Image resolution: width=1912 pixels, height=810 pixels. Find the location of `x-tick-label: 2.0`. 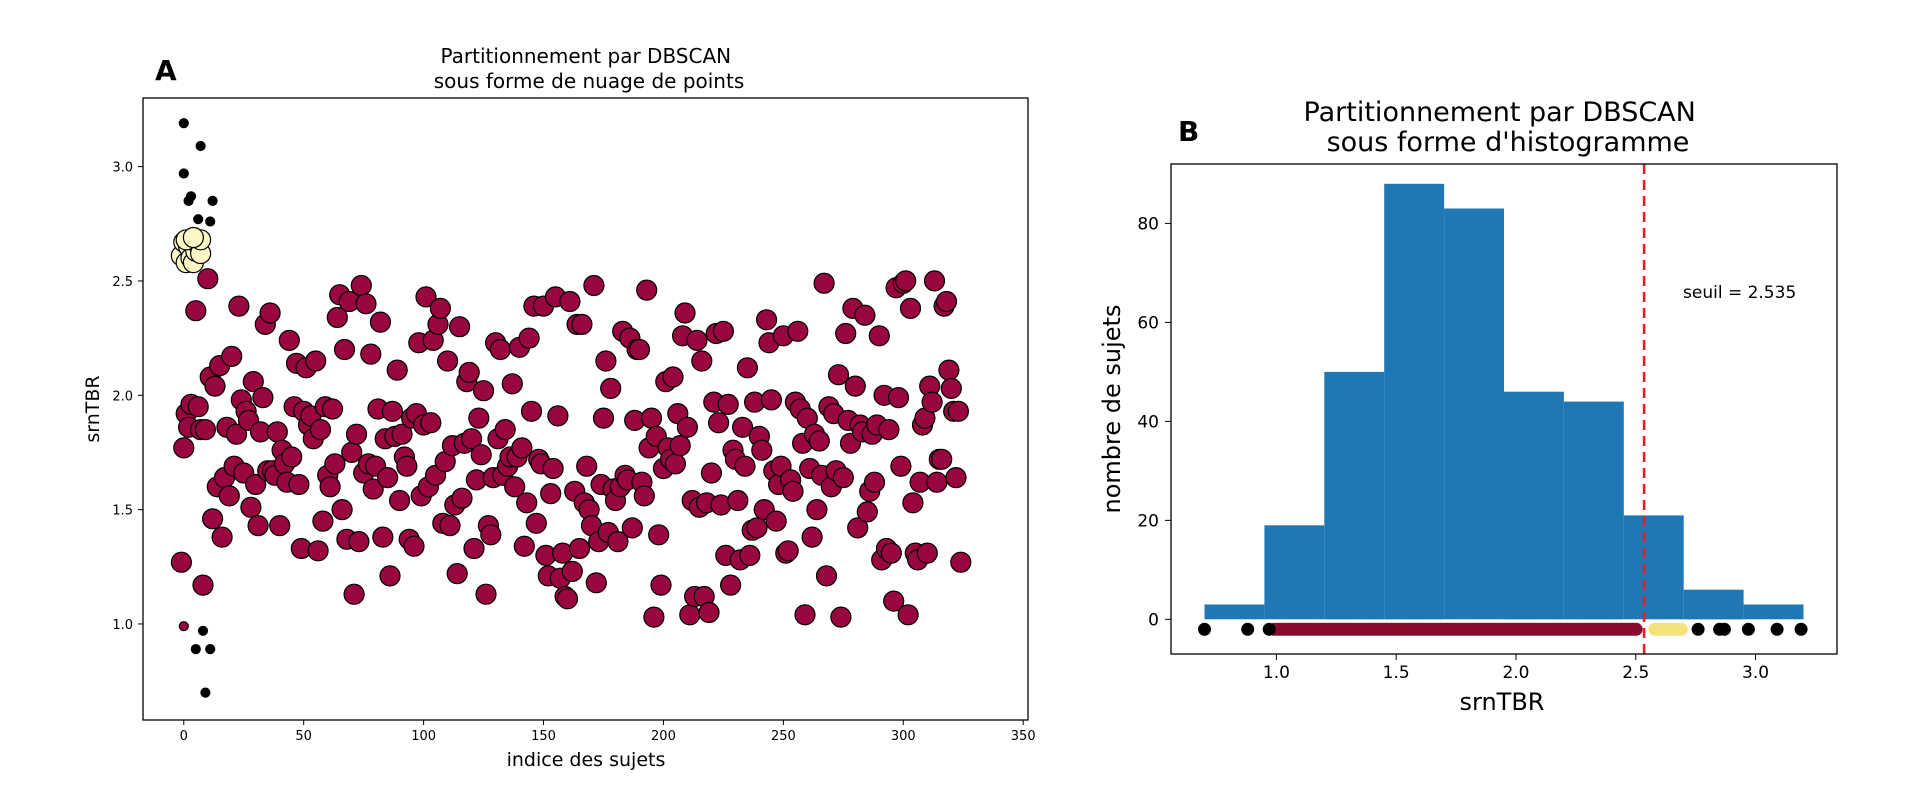

x-tick-label: 2.0 is located at coordinates (1515, 673).